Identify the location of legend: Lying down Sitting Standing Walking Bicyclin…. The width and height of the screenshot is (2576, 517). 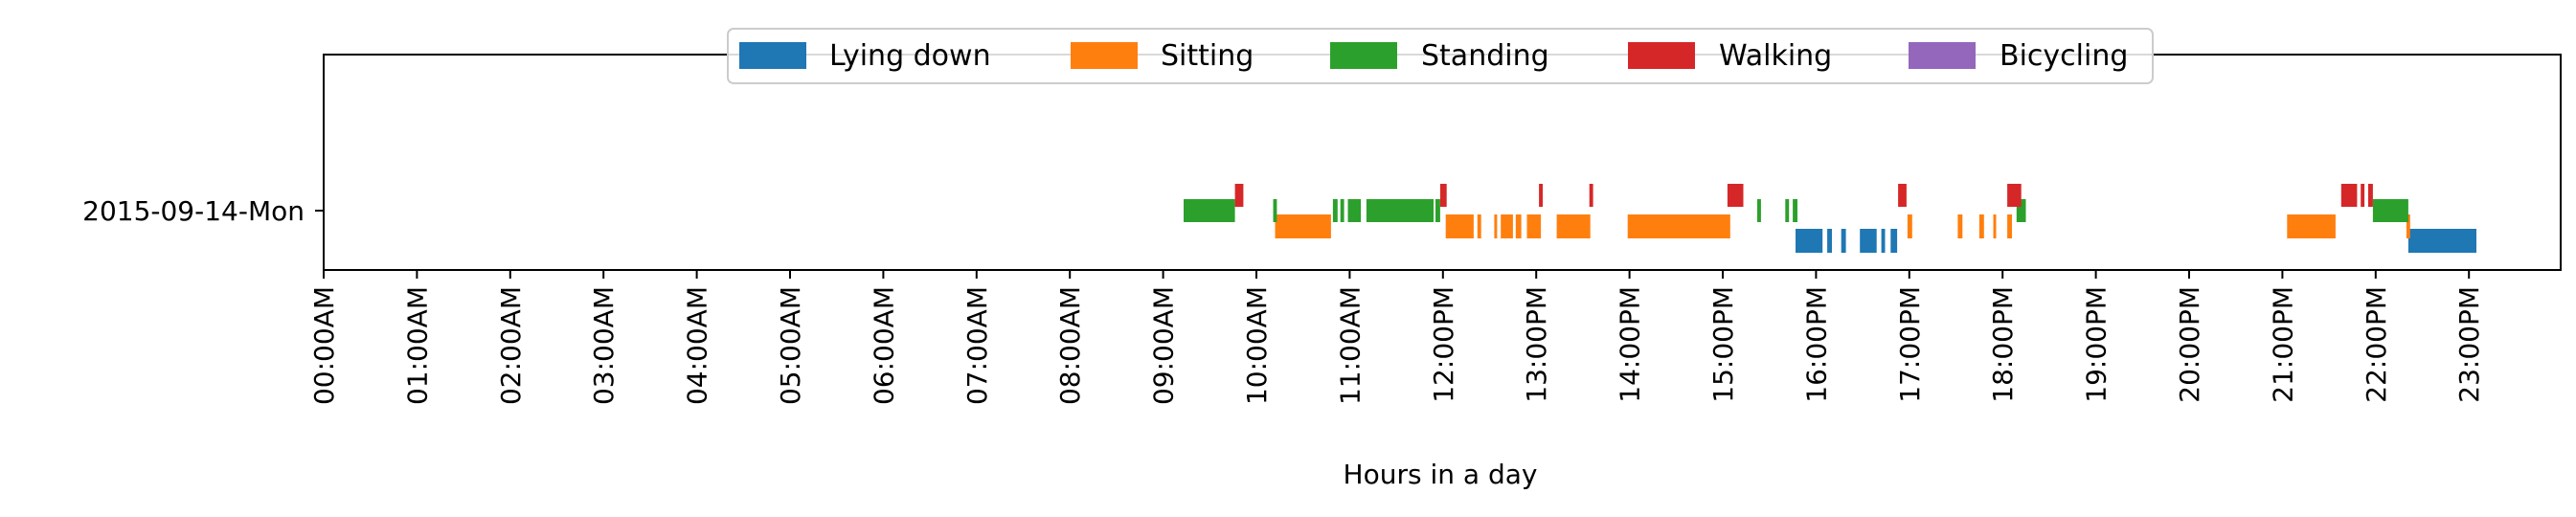
(1440, 56).